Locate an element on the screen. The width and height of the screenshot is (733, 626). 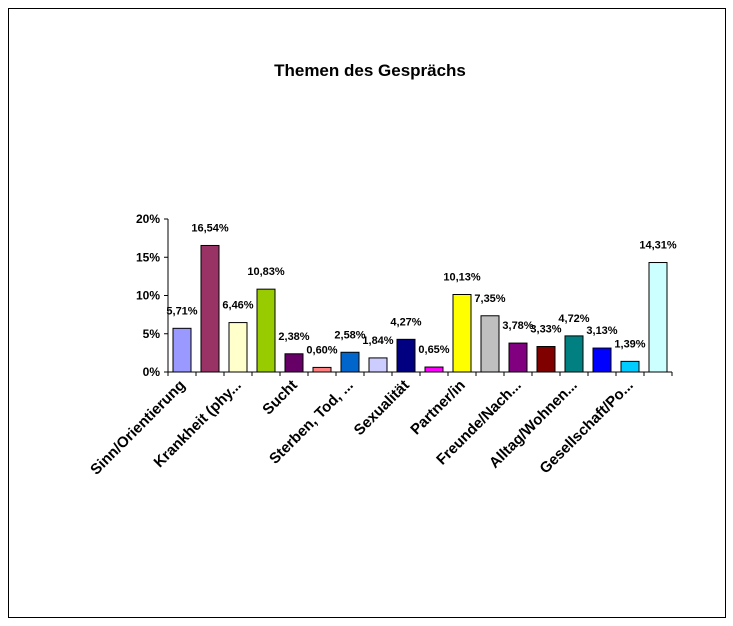
y-tick-label: 0% is located at coordinates (152, 372).